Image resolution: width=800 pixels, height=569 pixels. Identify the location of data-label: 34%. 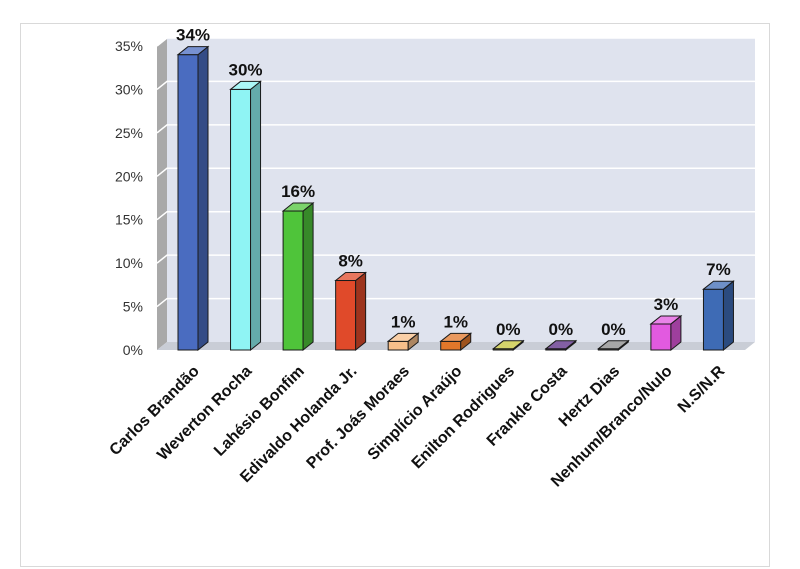
(193, 35).